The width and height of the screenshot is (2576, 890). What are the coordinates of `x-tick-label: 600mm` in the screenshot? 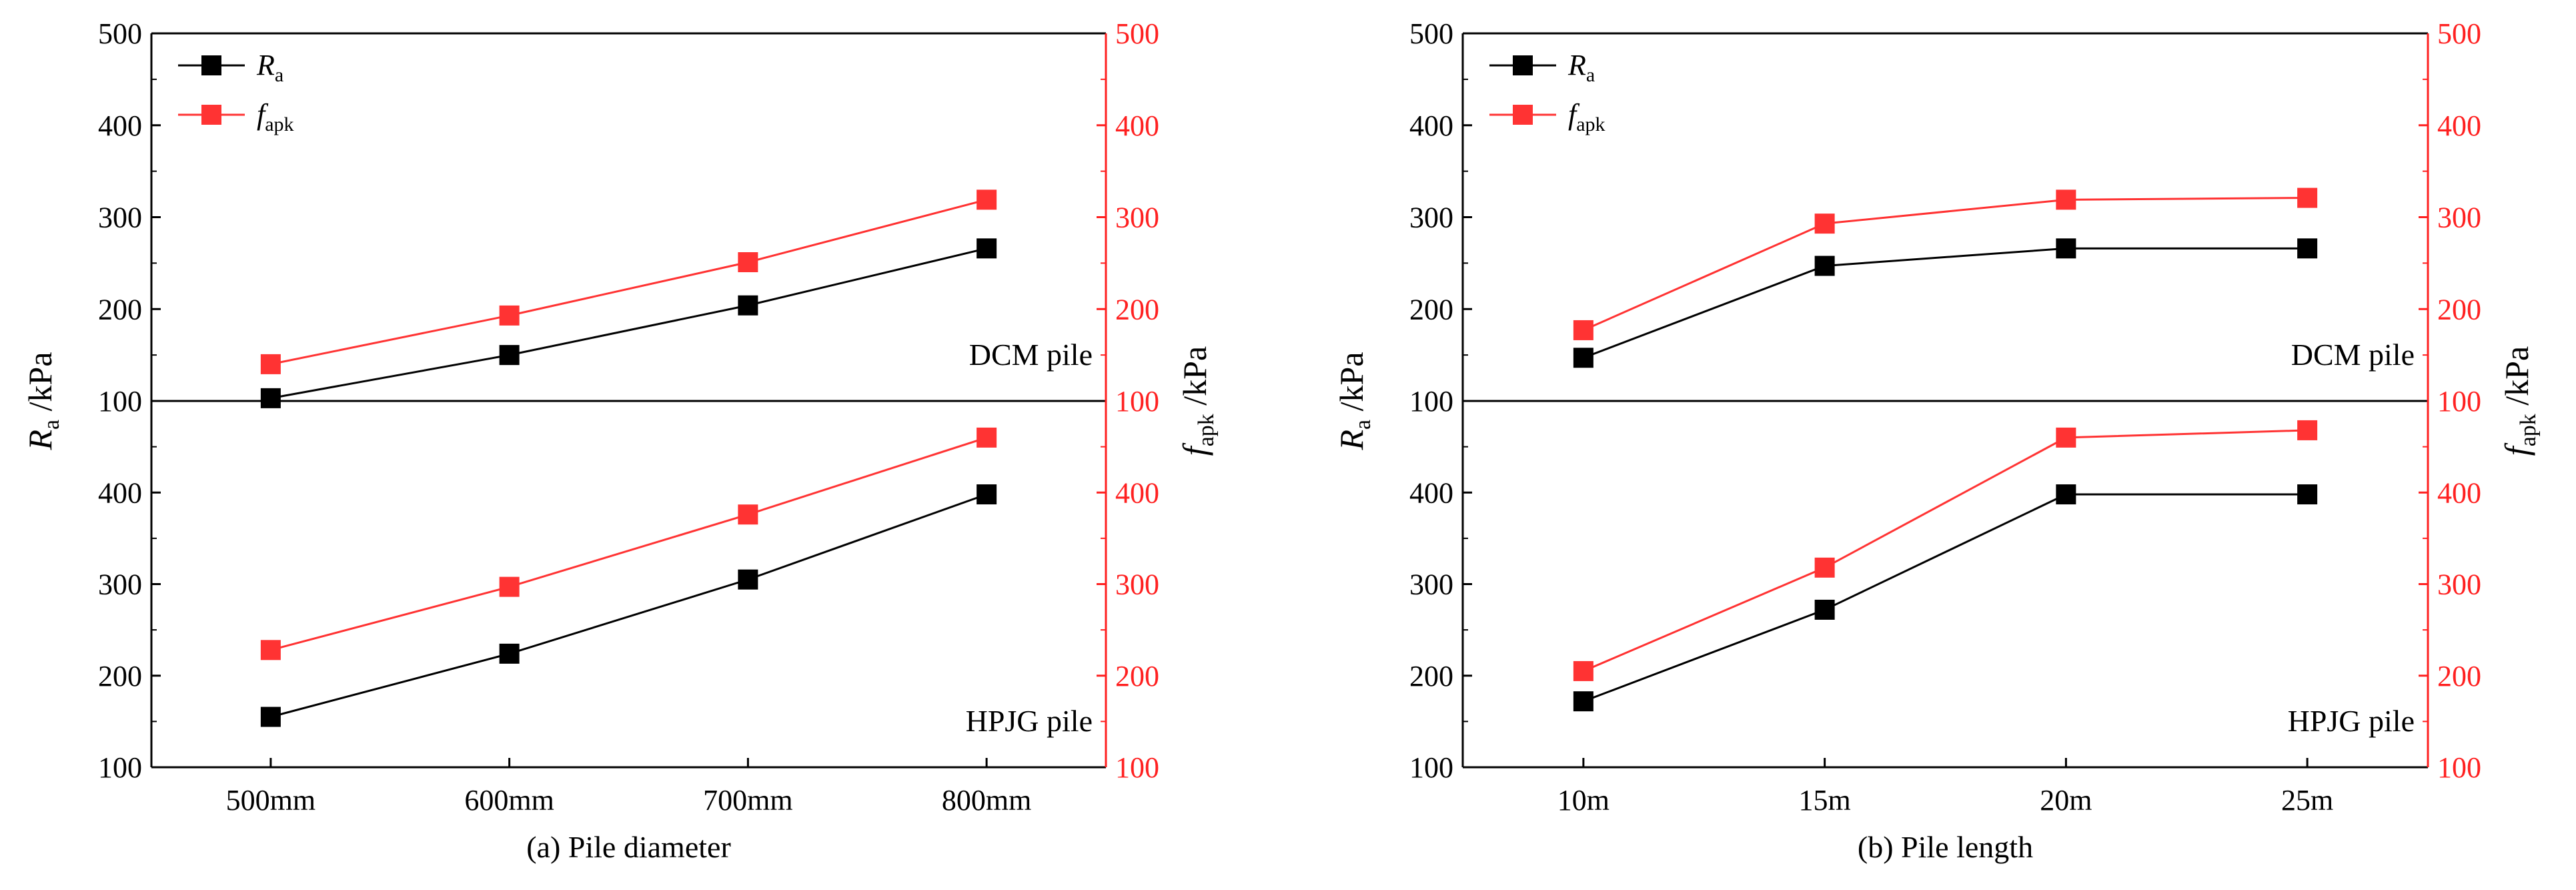 It's located at (509, 800).